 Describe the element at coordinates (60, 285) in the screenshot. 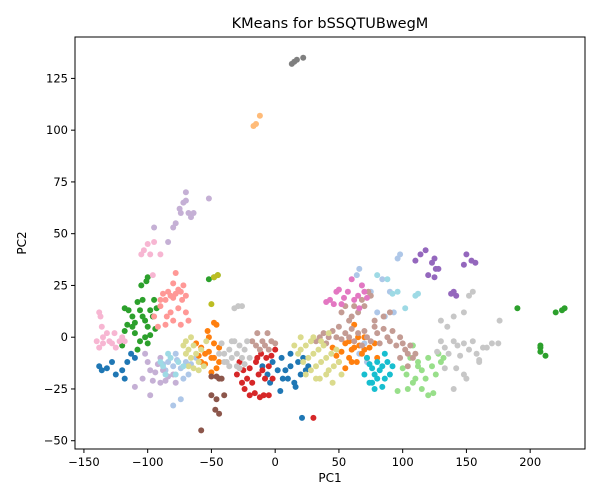

I see `y-tick-label: 25` at that location.